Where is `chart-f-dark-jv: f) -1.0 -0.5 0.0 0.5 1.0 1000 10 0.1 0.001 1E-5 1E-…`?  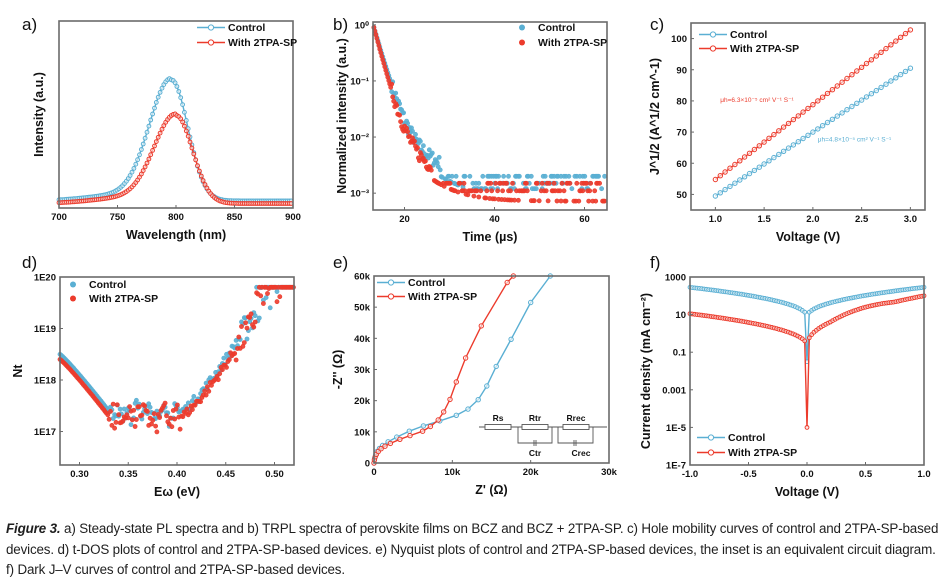
chart-f-dark-jv: f) -1.0 -0.5 0.0 0.5 1.0 1000 10 0.1 0.001 1E-5 1E-… is located at coordinates (785, 376).